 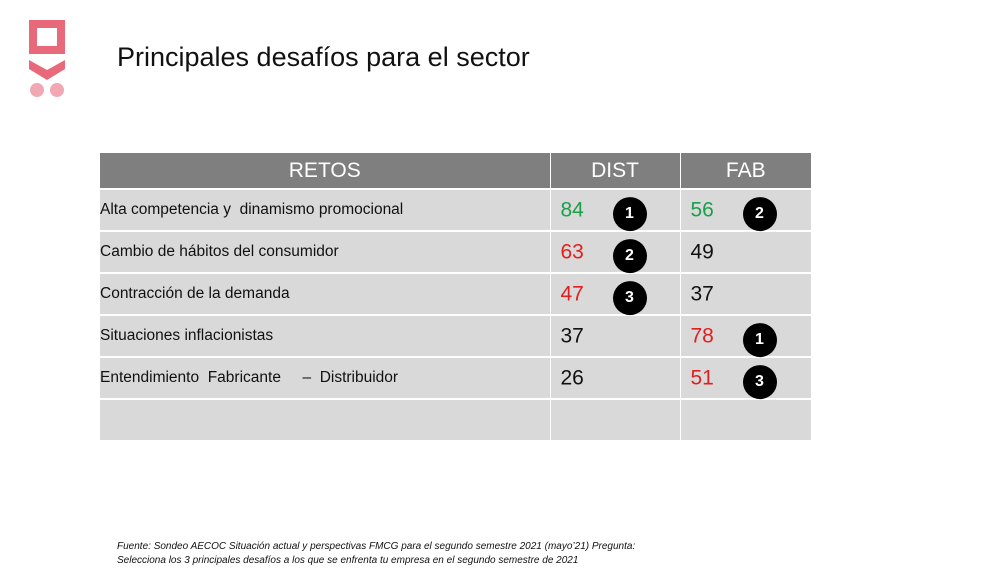 What do you see at coordinates (47, 37) in the screenshot?
I see `logo-square-shape` at bounding box center [47, 37].